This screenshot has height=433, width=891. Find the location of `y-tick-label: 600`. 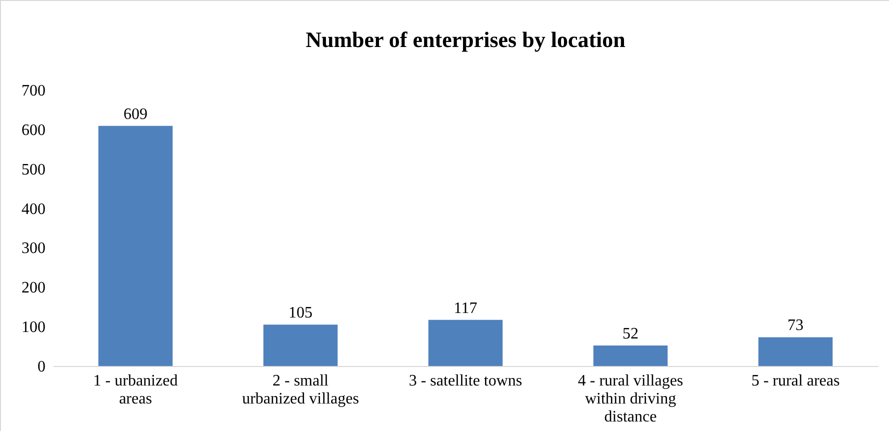

y-tick-label: 600 is located at coordinates (34, 130).